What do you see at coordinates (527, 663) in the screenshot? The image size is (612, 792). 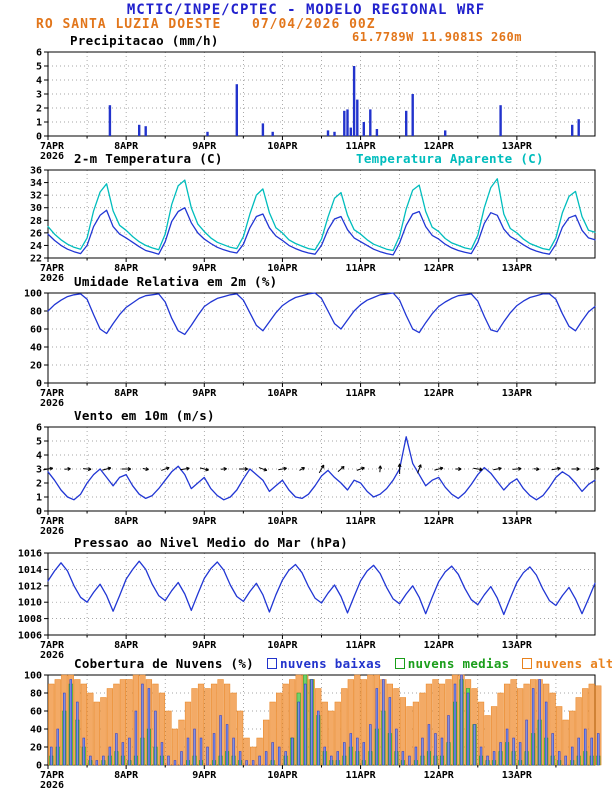 I see `legend-swatch-high-icon` at bounding box center [527, 663].